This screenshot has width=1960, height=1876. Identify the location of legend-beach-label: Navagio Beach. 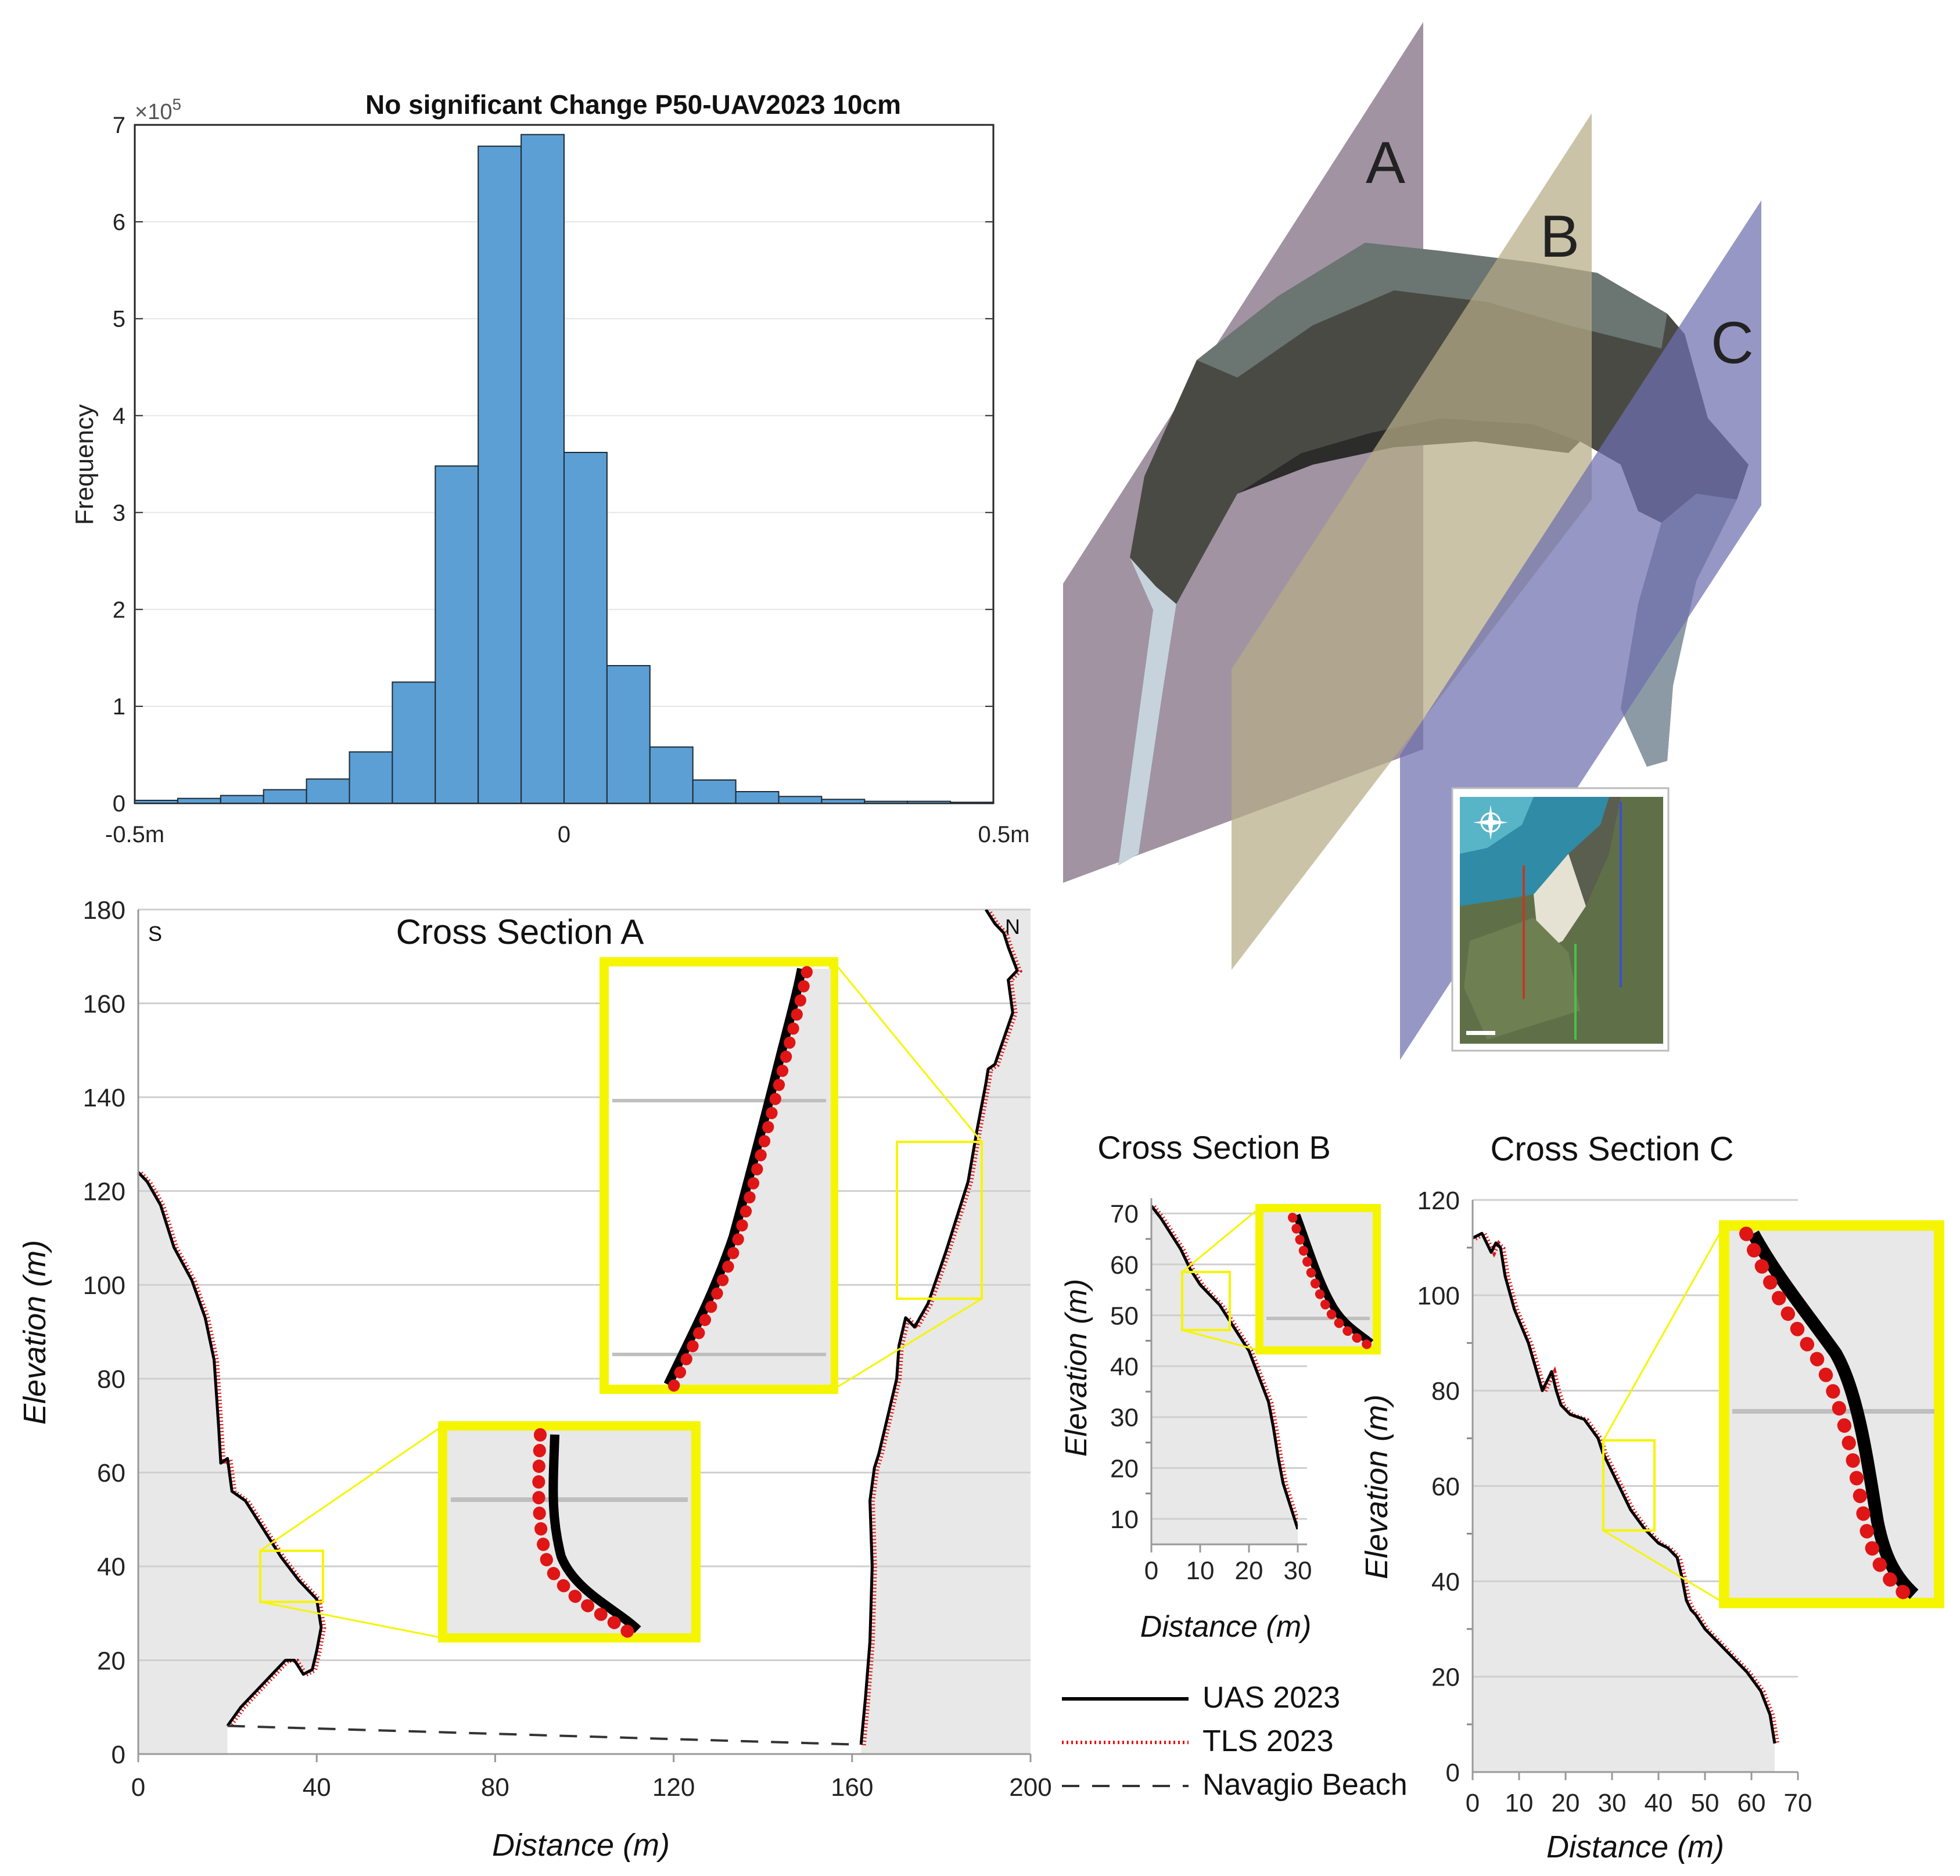
(1305, 1785).